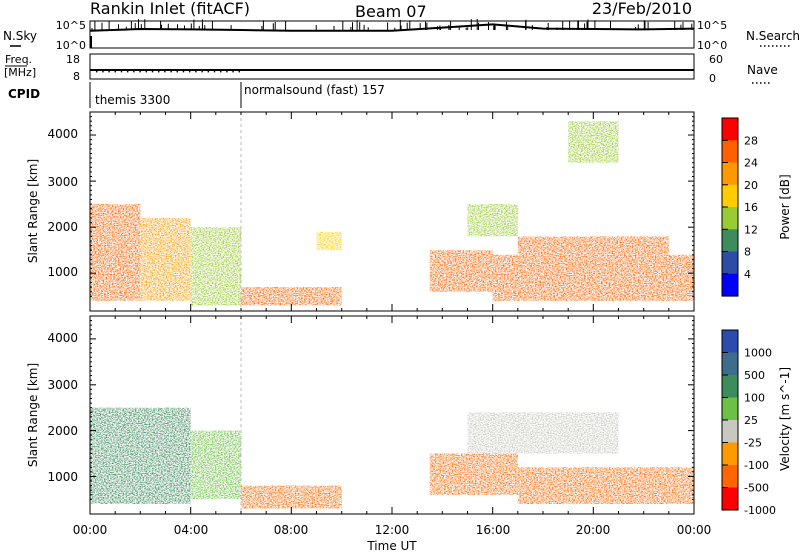 The height and width of the screenshot is (554, 800). Describe the element at coordinates (751, 140) in the screenshot. I see `power-scale-label: 28` at that location.